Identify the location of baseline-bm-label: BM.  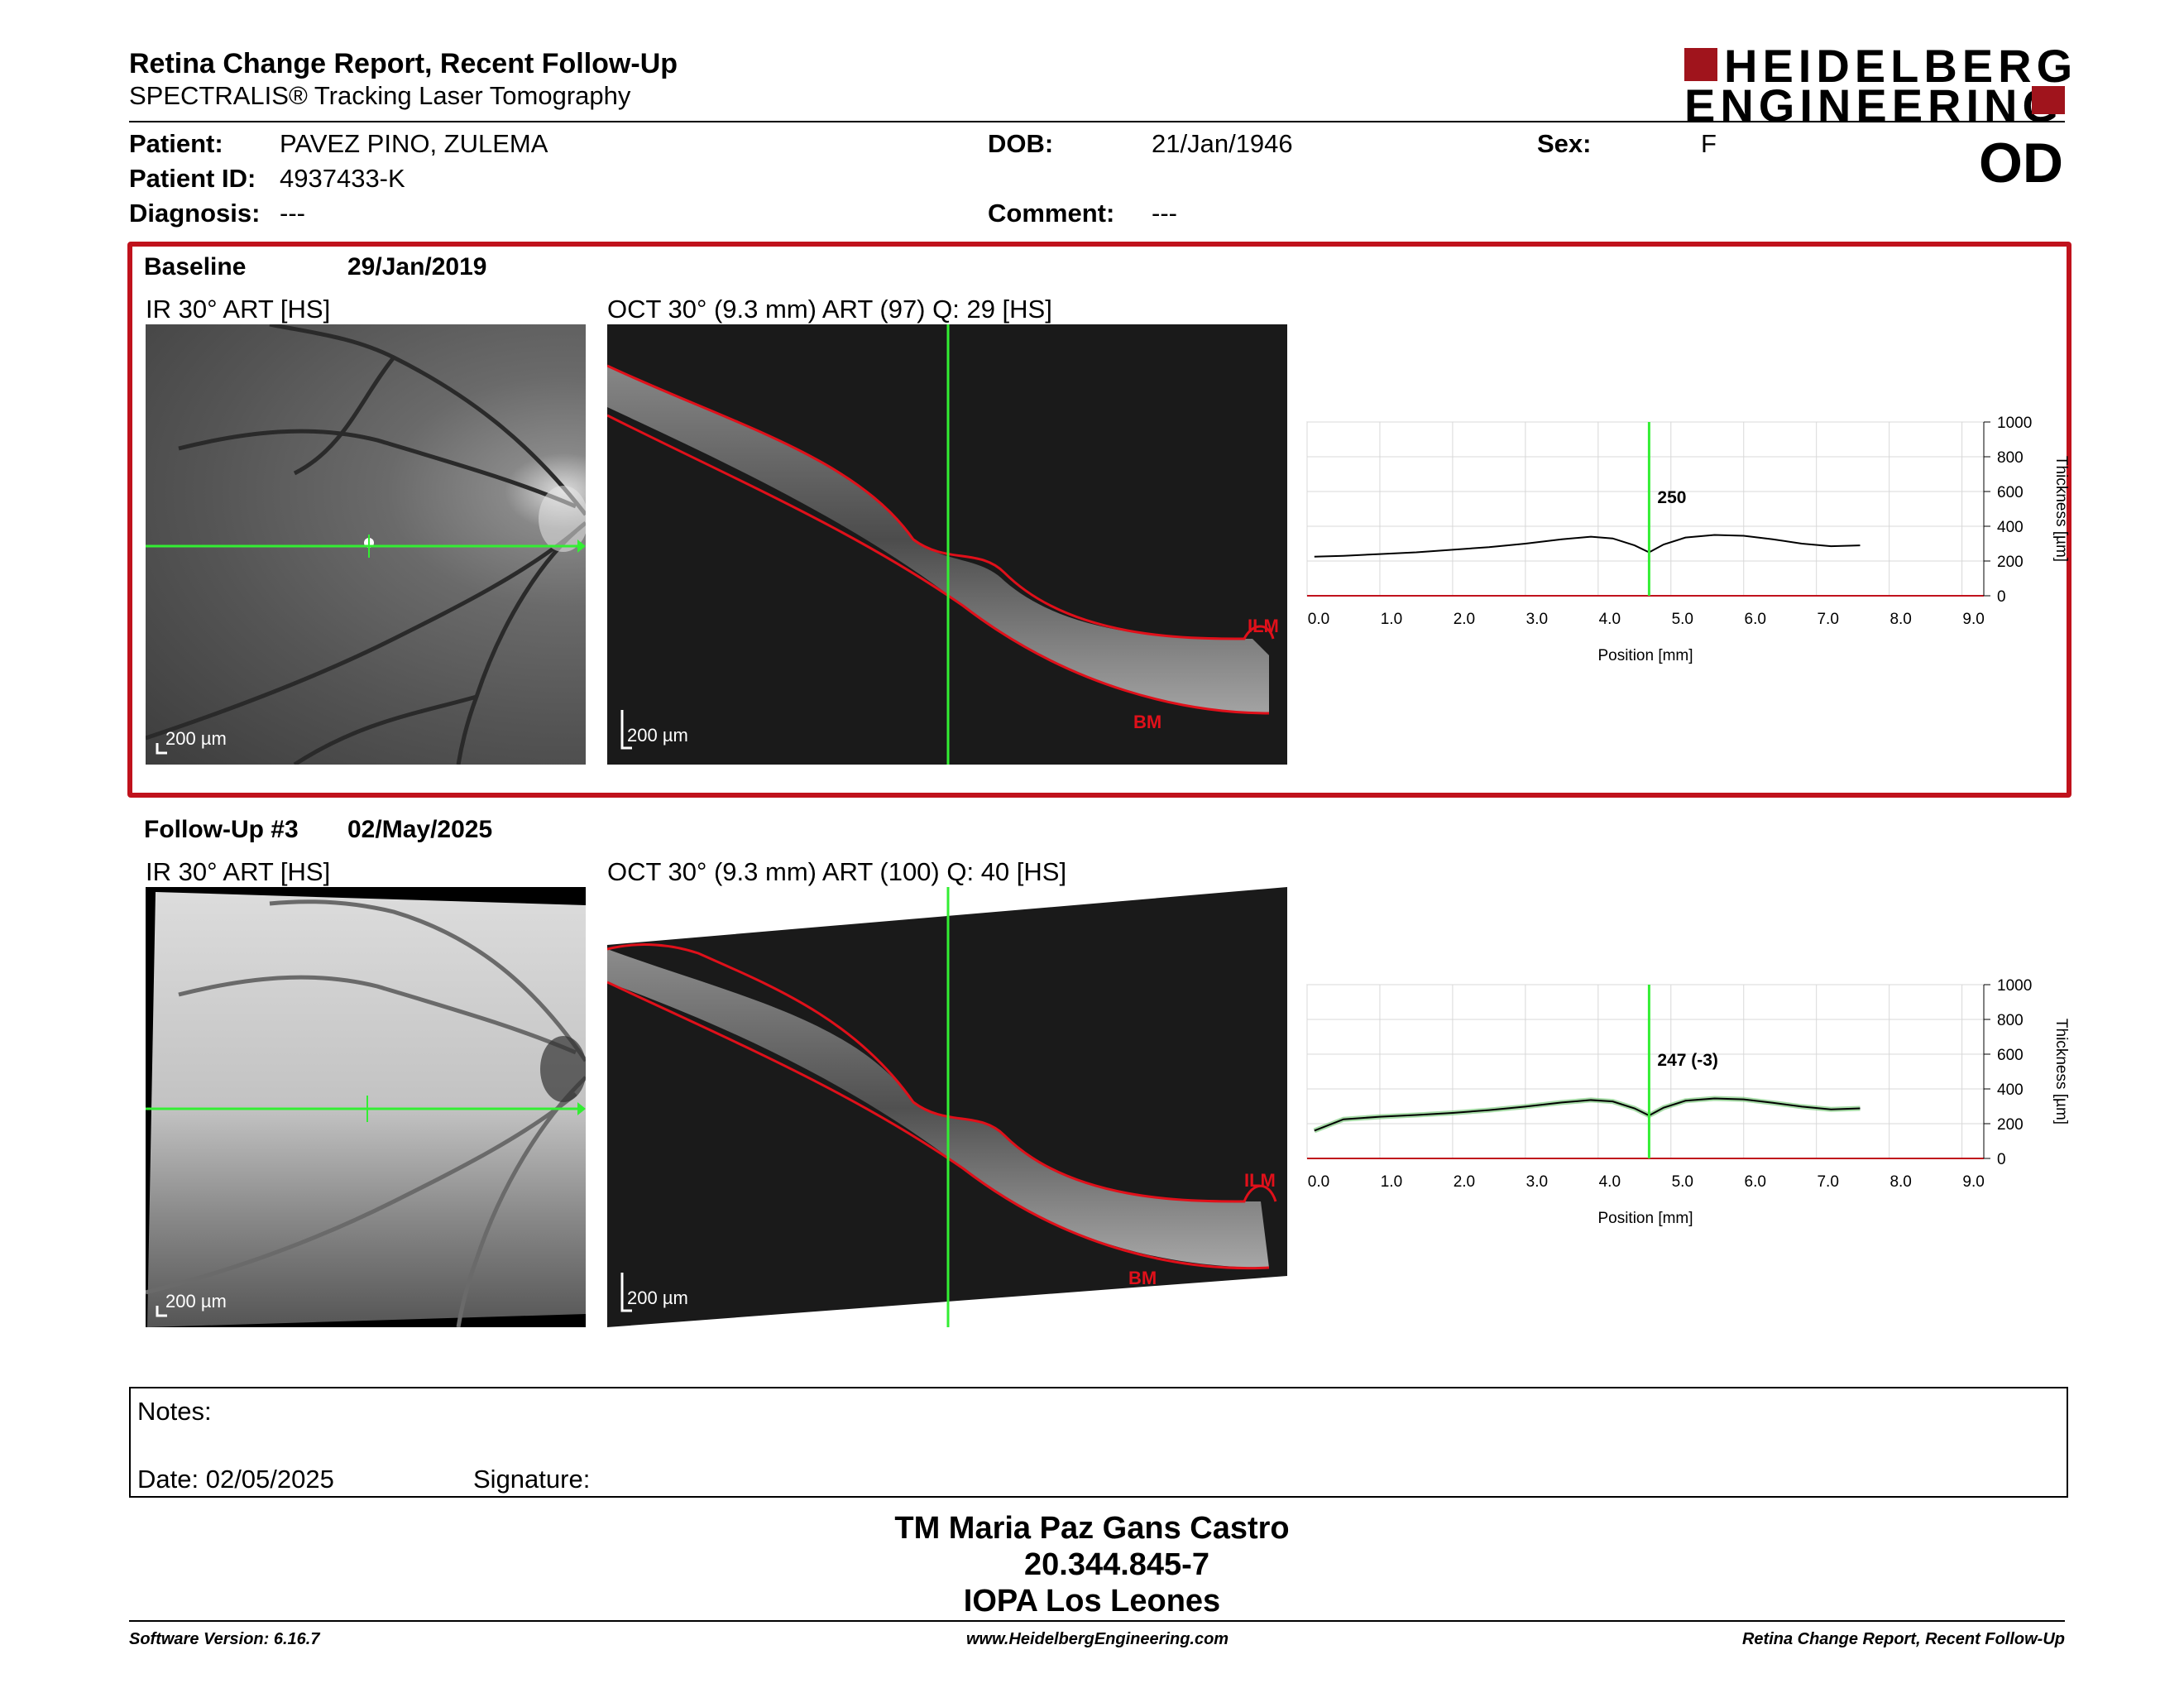
(1147, 722).